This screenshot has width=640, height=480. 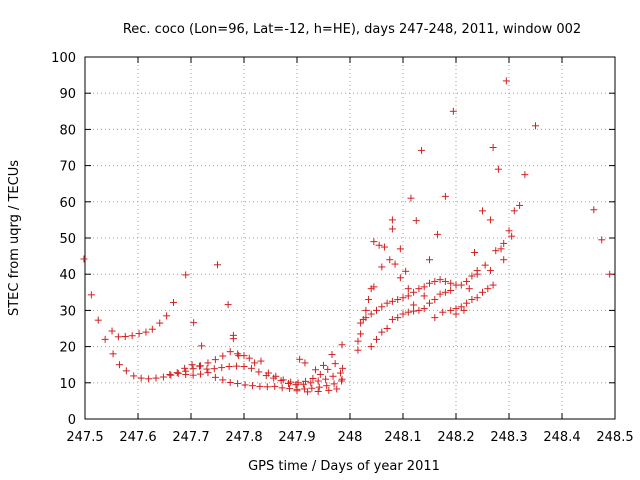 I want to click on x-tick-label: 248, so click(x=350, y=437).